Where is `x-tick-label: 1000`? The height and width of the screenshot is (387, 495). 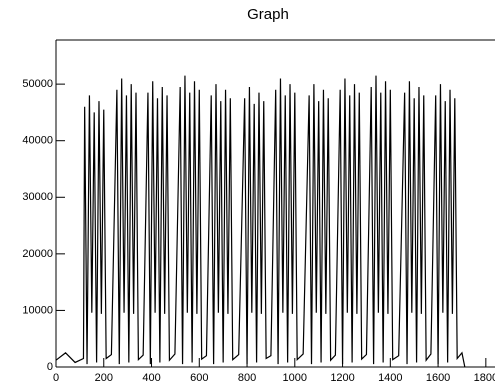
x-tick-label: 1000 is located at coordinates (295, 378).